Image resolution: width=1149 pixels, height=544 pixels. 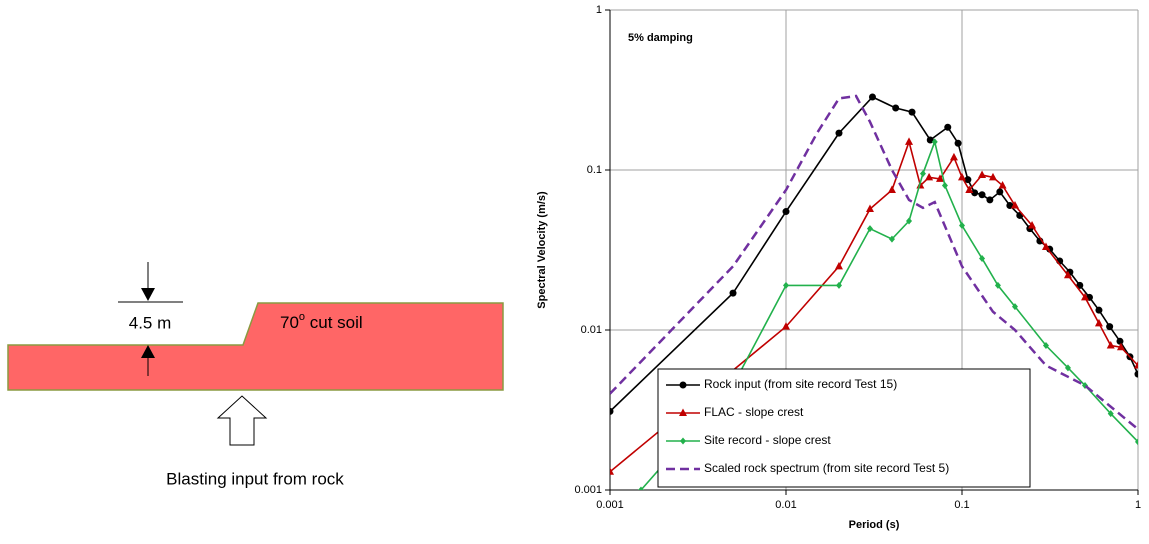 I want to click on x-tick-label: 1, so click(x=1138, y=505).